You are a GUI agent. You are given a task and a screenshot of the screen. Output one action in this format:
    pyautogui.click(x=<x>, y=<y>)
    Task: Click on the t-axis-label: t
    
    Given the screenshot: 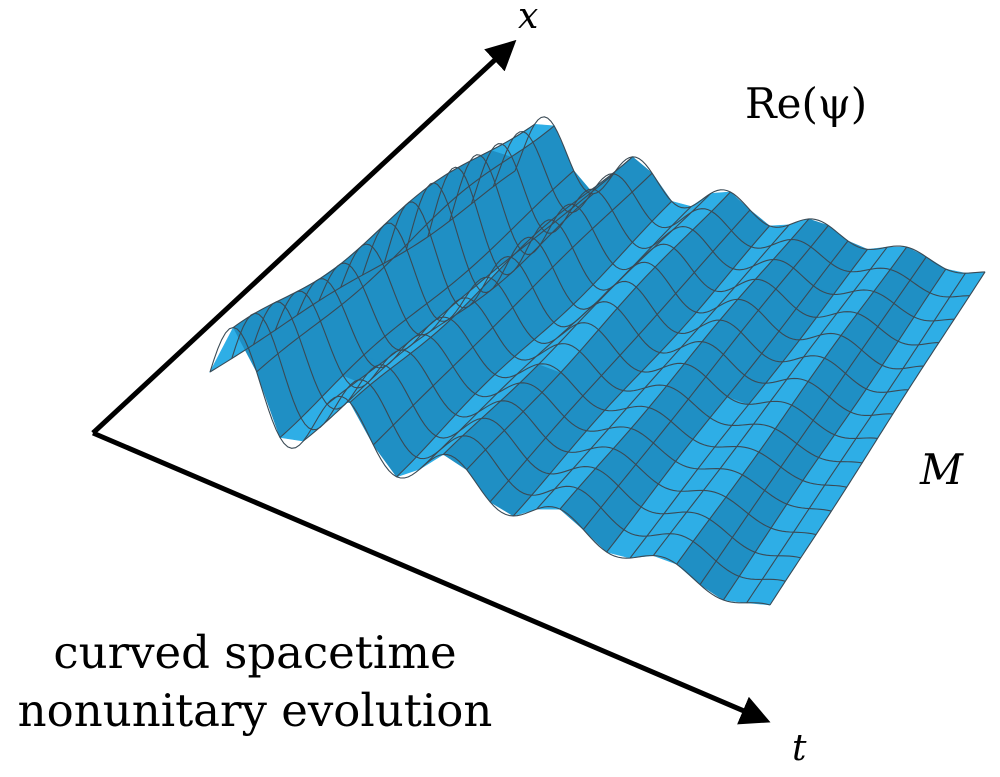 What is the action you would take?
    pyautogui.click(x=799, y=748)
    